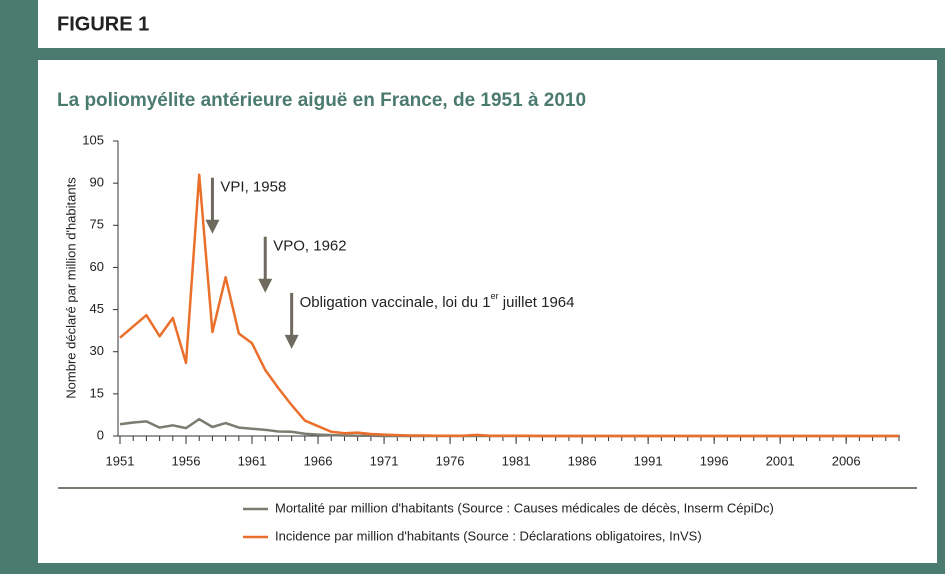  What do you see at coordinates (70, 288) in the screenshot?
I see `y-axis-label: Nombre déclaré par million d'habitants` at bounding box center [70, 288].